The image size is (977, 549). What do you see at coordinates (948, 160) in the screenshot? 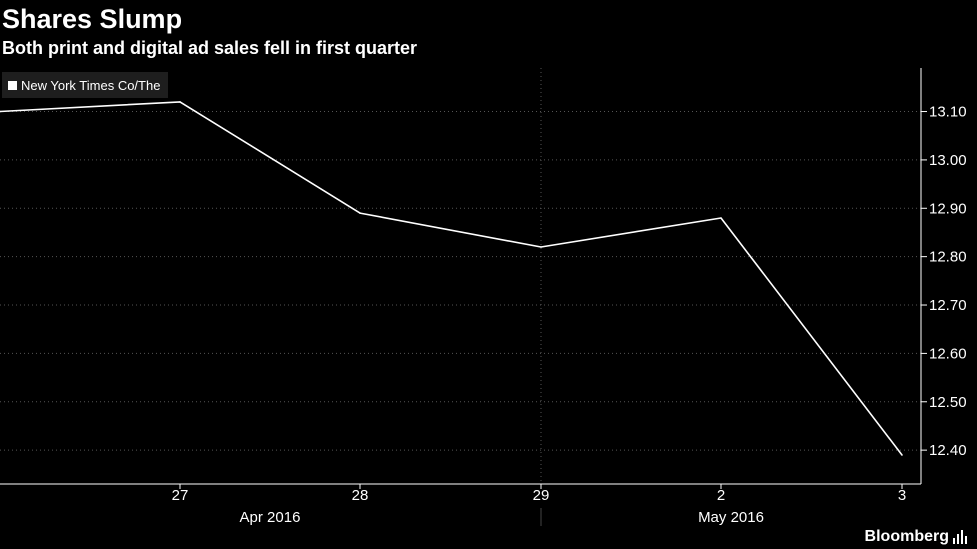
I see `y-tick-label: 13.00` at bounding box center [948, 160].